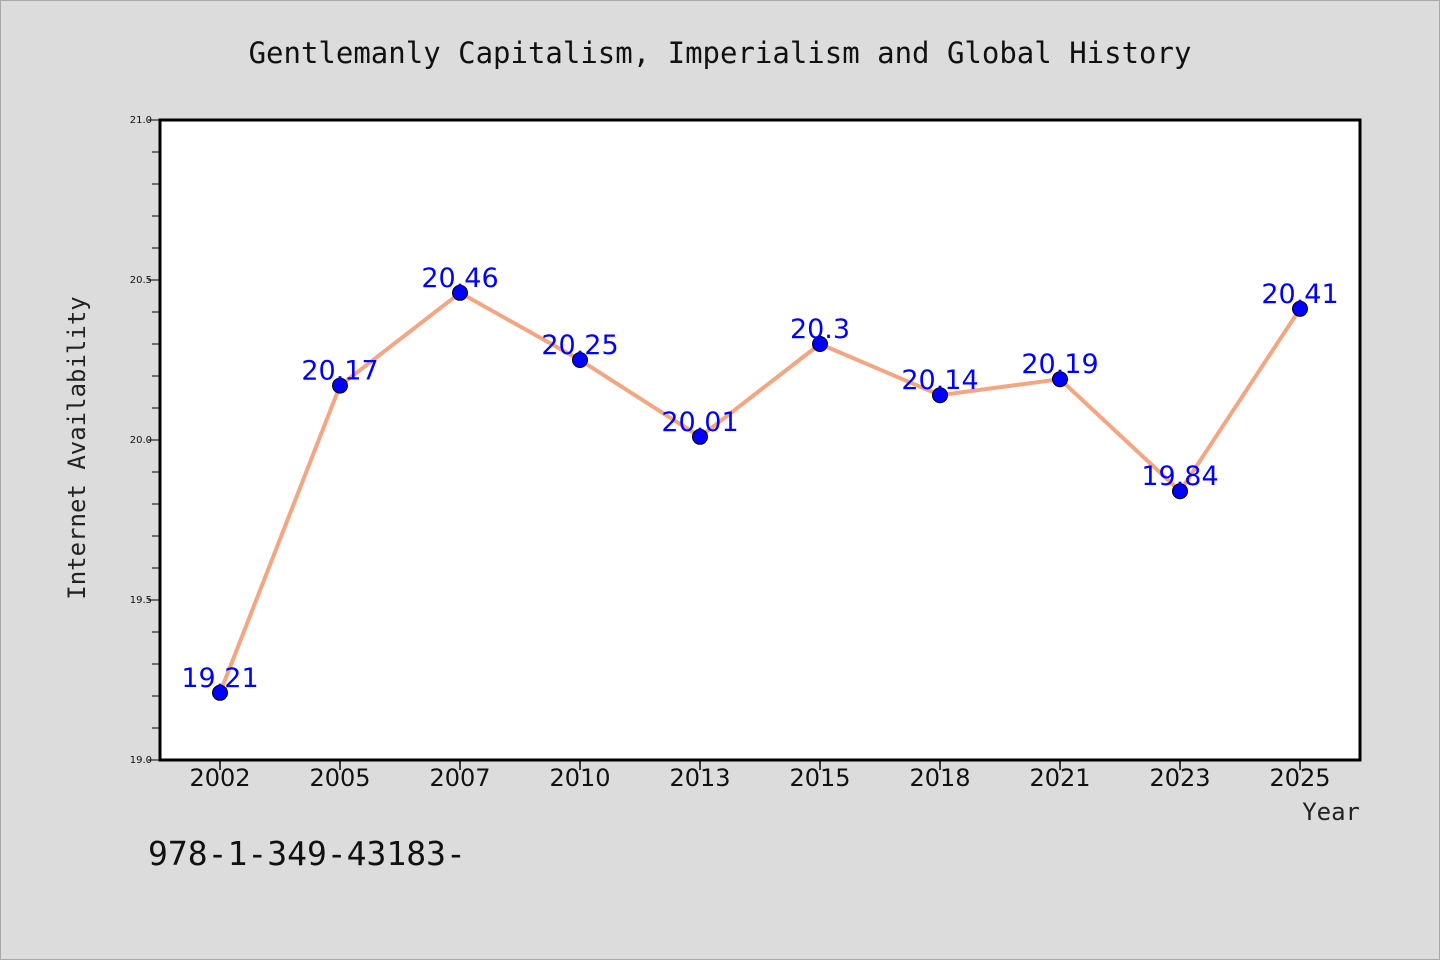 Image resolution: width=1440 pixels, height=960 pixels. Describe the element at coordinates (307, 853) in the screenshot. I see `isbn-text: 978-1-349-43183-` at that location.